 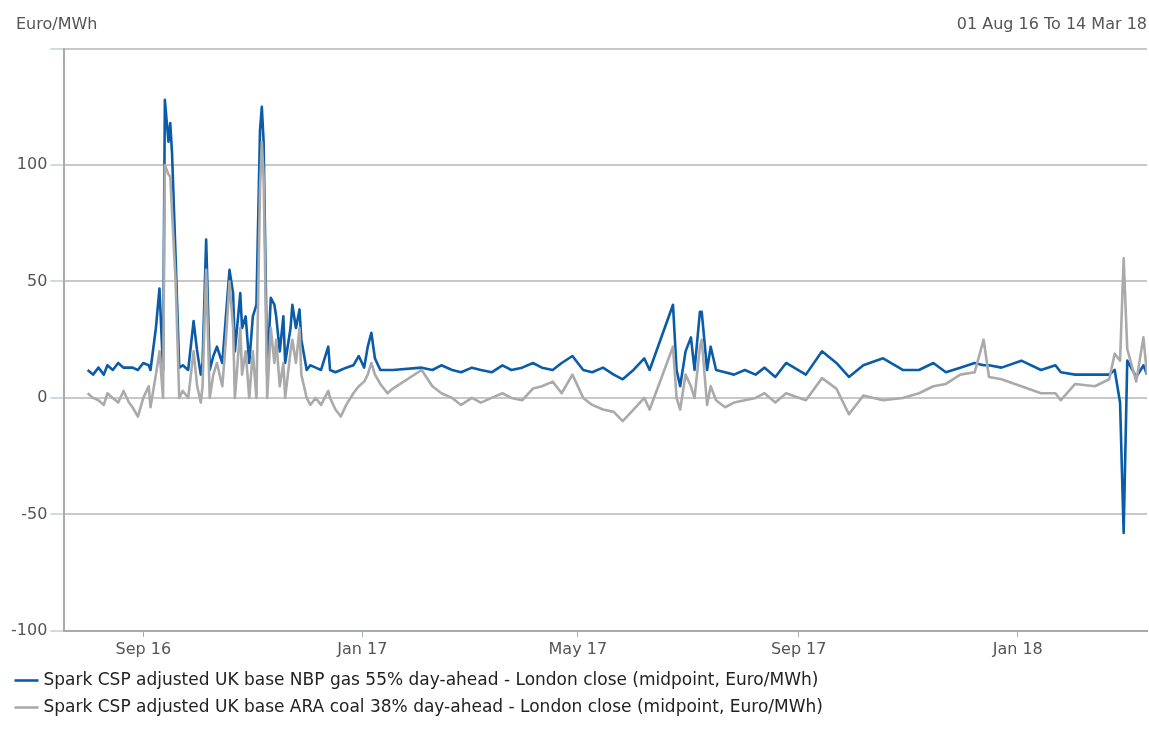 What do you see at coordinates (32, 164) in the screenshot?
I see `y-tick-label: 100` at bounding box center [32, 164].